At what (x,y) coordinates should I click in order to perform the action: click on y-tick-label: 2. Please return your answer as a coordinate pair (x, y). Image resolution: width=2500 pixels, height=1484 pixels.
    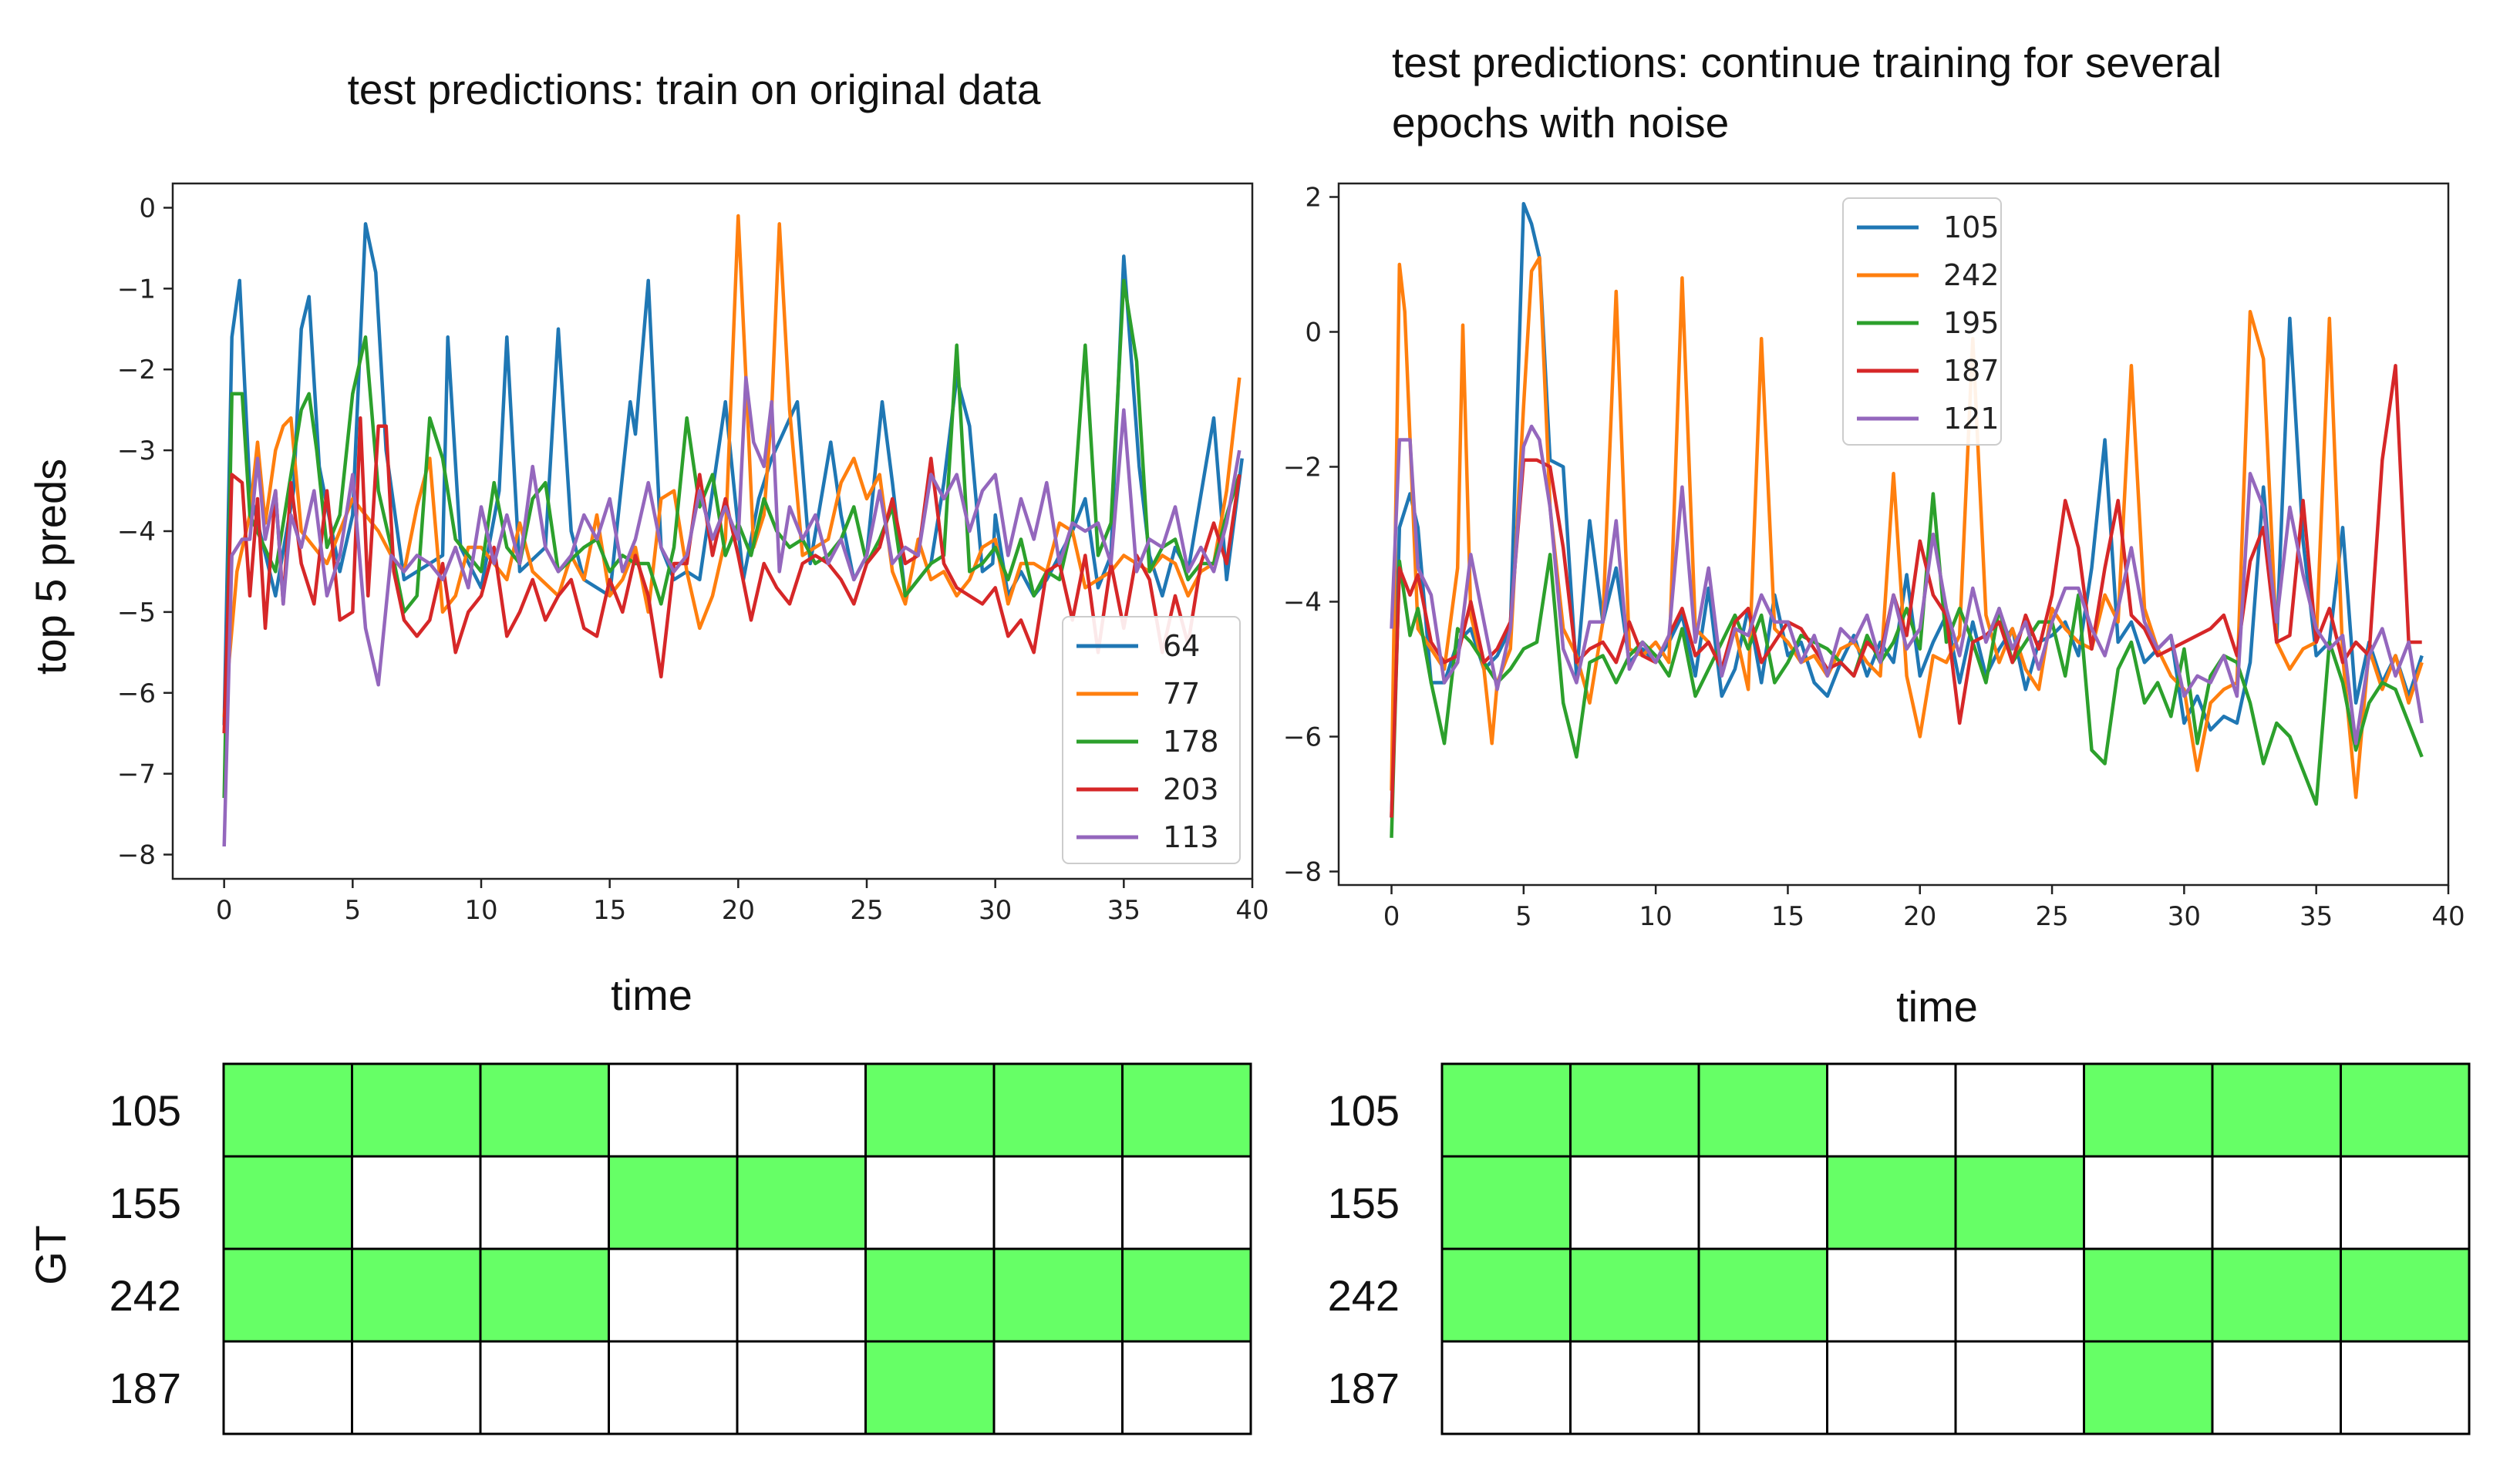
    Looking at the image, I should click on (1314, 199).